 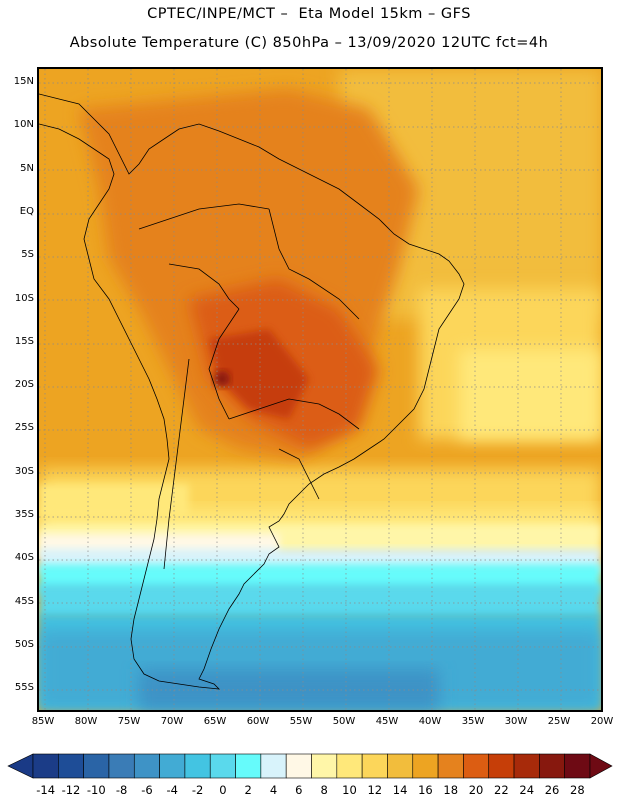 I want to click on longitude-label: 80W, so click(x=86, y=721).